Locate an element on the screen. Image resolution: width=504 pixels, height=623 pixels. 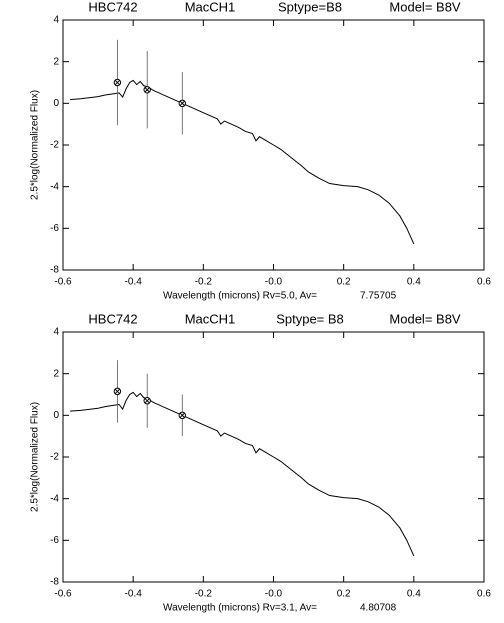
x-axis-label: Wavelength (microns) Rv=3.1, Av= is located at coordinates (240, 608).